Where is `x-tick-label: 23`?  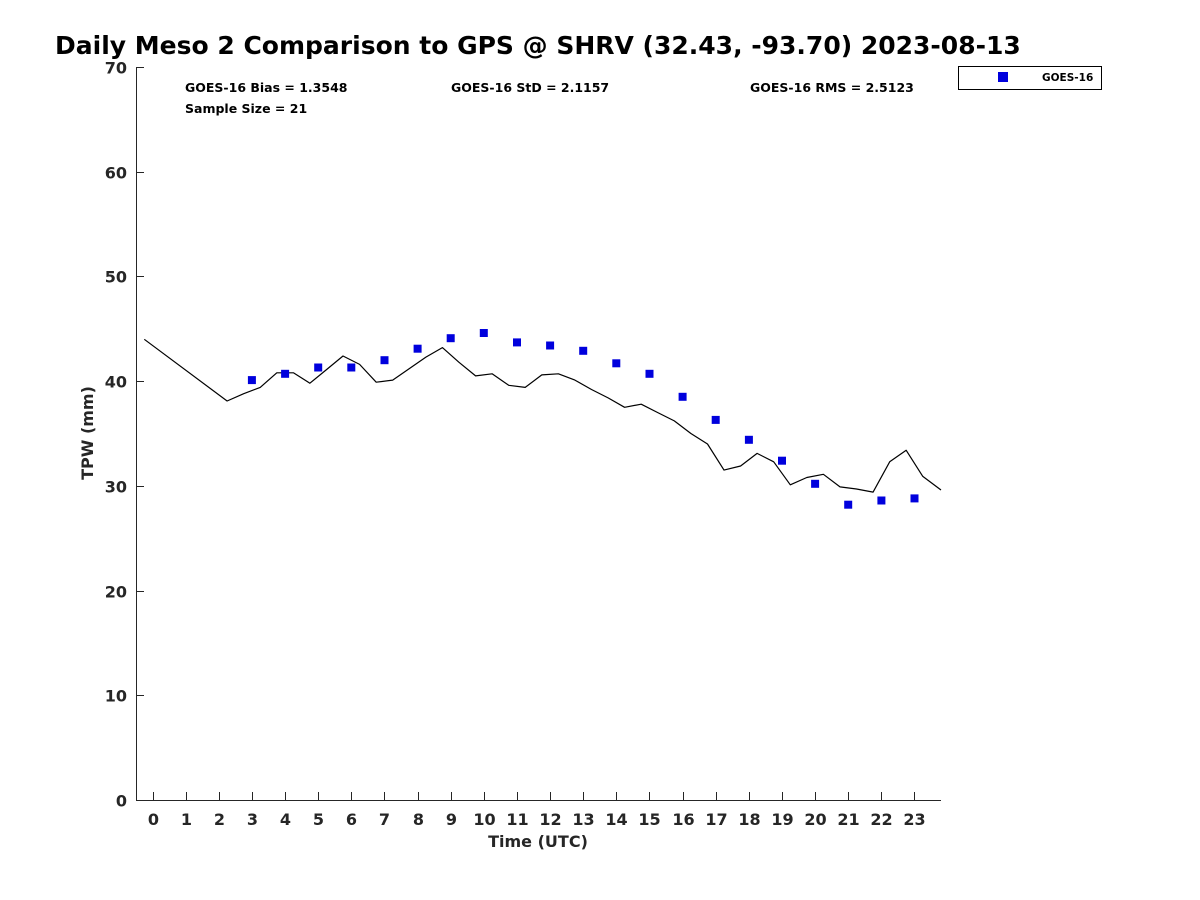 x-tick-label: 23 is located at coordinates (914, 819).